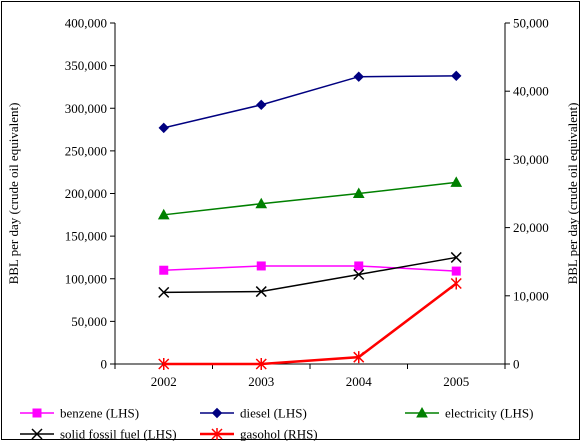  What do you see at coordinates (531, 295) in the screenshot?
I see `y-right-tick-label: 10,000` at bounding box center [531, 295].